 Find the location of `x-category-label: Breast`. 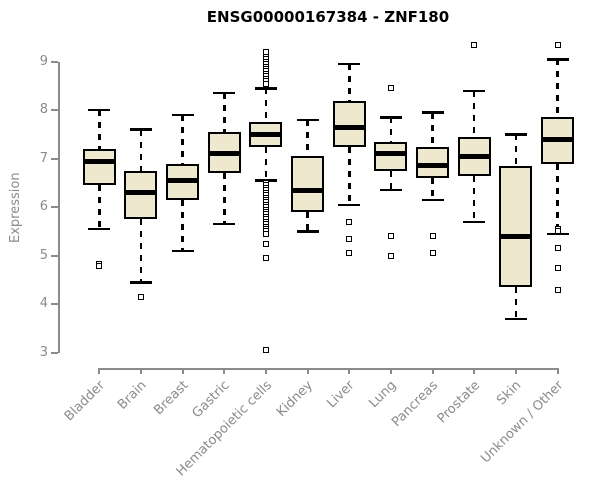

x-category-label: Breast is located at coordinates (171, 398).